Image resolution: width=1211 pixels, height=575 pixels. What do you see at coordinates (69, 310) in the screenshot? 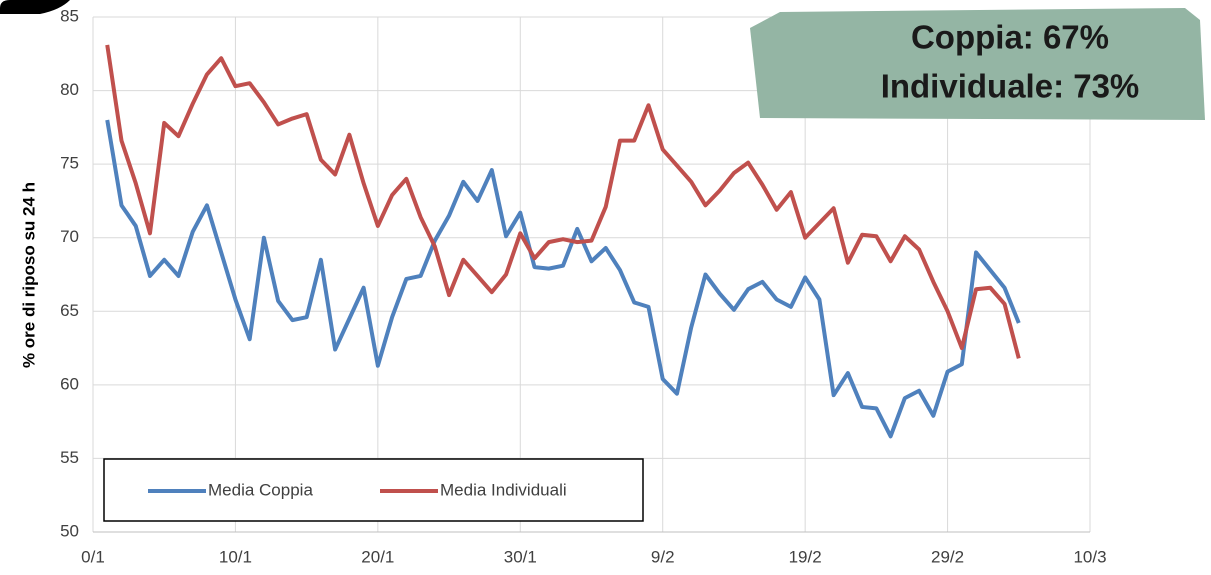
I see `y-tick-label: 65` at bounding box center [69, 310].